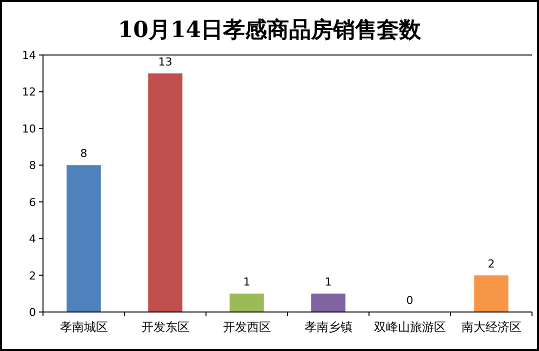 The width and height of the screenshot is (539, 351). Describe the element at coordinates (491, 263) in the screenshot. I see `data-label: 2` at that location.